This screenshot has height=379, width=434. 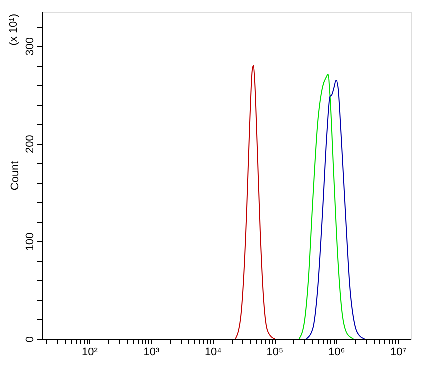 What do you see at coordinates (398, 352) in the screenshot?
I see `x-tick-label: 10⁷` at bounding box center [398, 352].